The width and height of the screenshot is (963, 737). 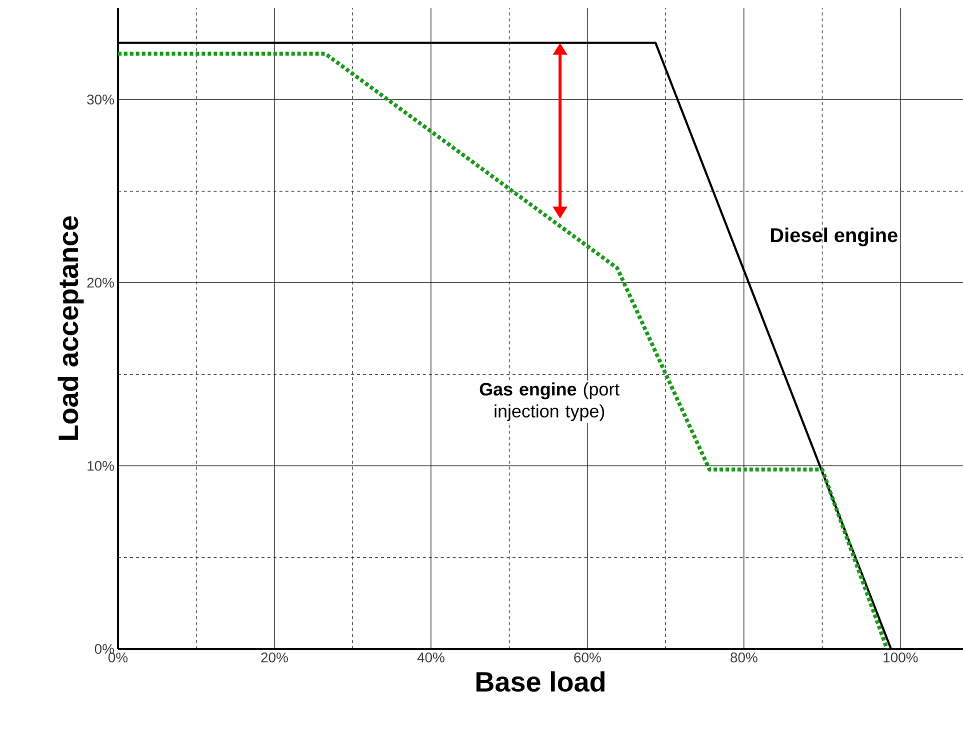 I want to click on x-tick-label: 60%, so click(x=587, y=657).